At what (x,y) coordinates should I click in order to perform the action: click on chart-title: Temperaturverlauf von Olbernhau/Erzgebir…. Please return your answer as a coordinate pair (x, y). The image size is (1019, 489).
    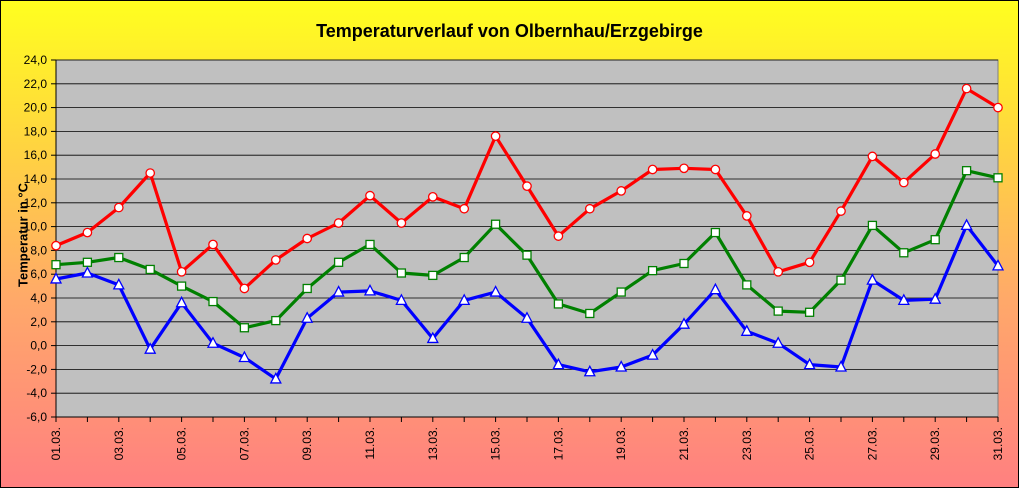
    Looking at the image, I should click on (509, 31).